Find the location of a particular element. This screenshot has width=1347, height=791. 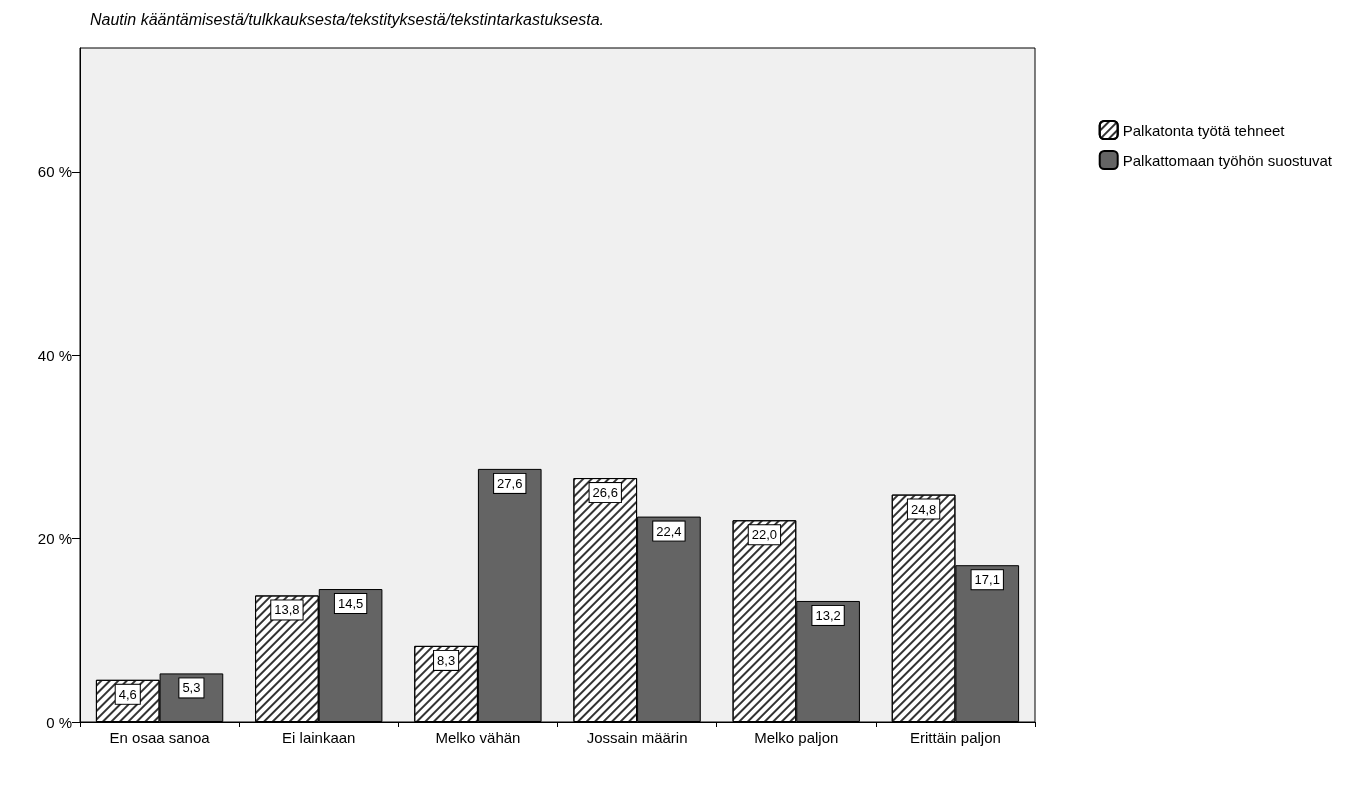

y-tick-label: 0 % is located at coordinates (59, 722).